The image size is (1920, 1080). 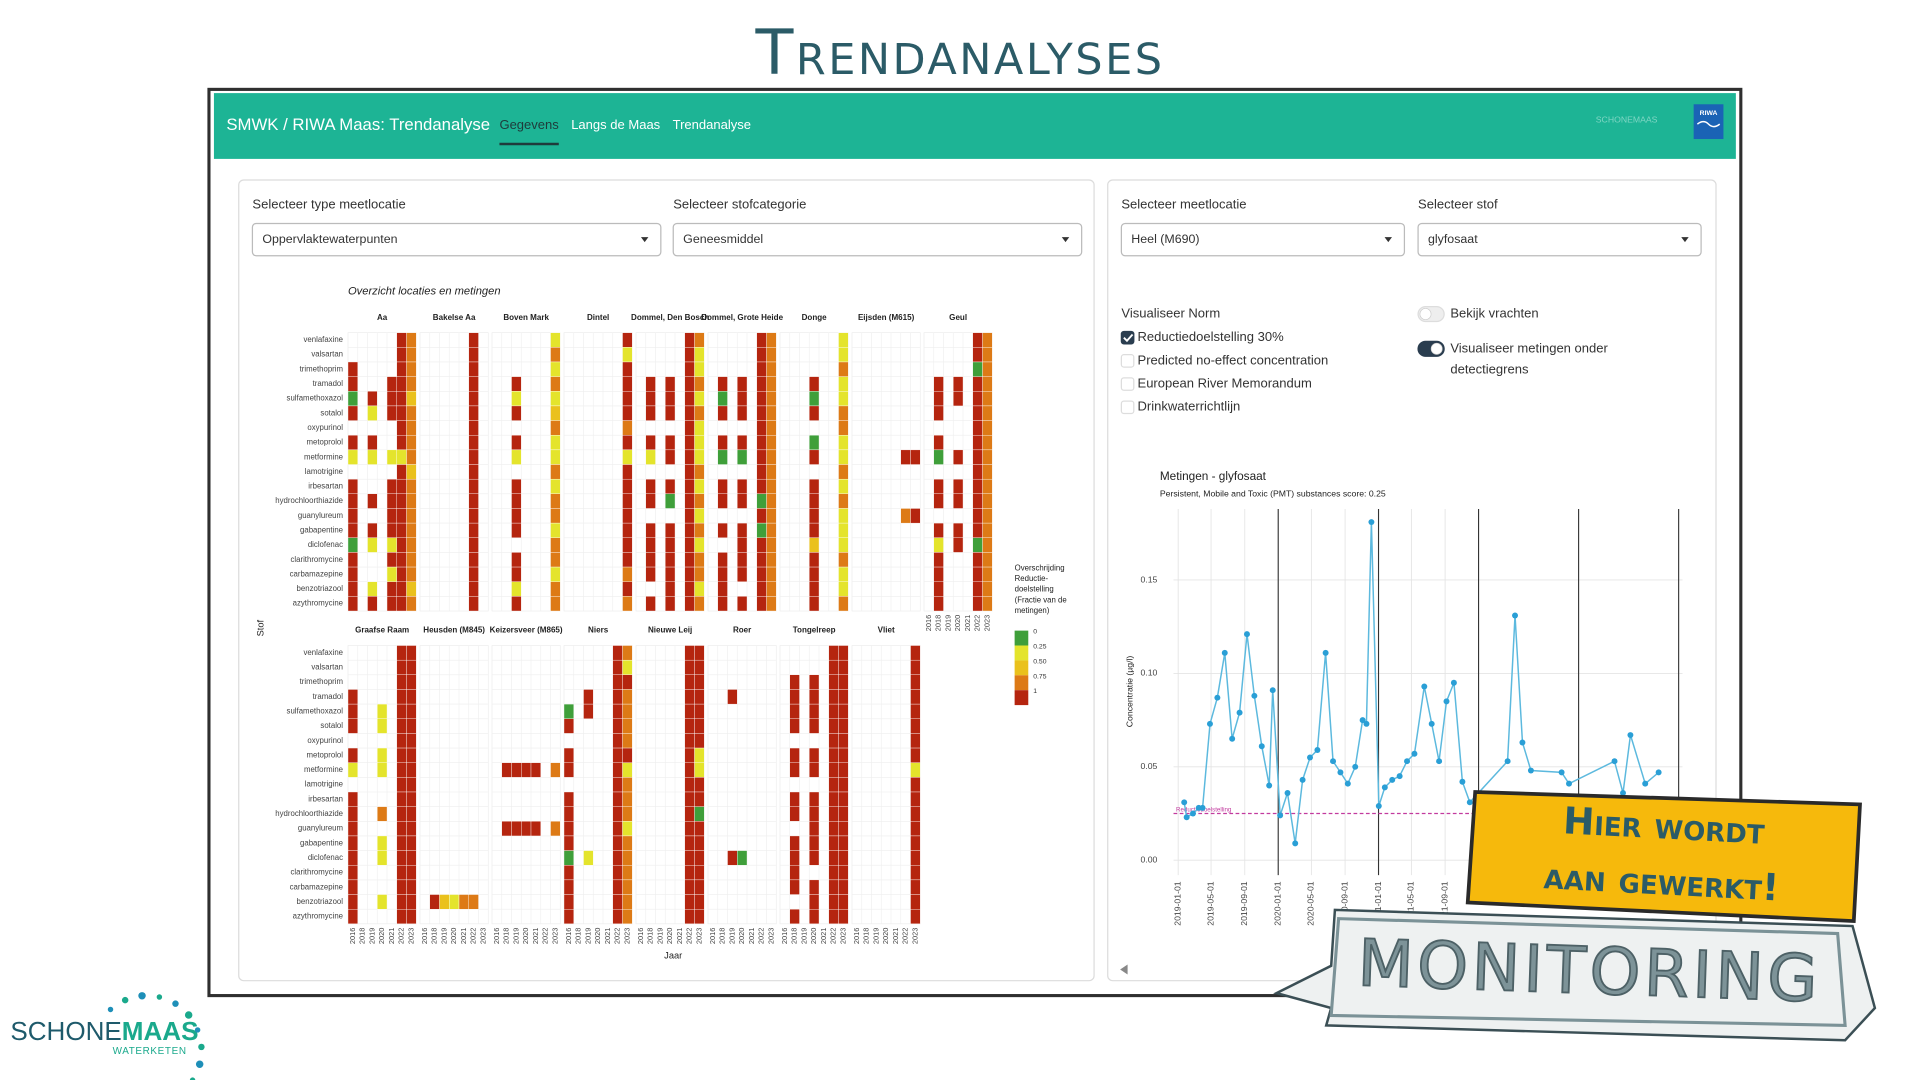 I want to click on brand-dot, so click(x=188, y=1015).